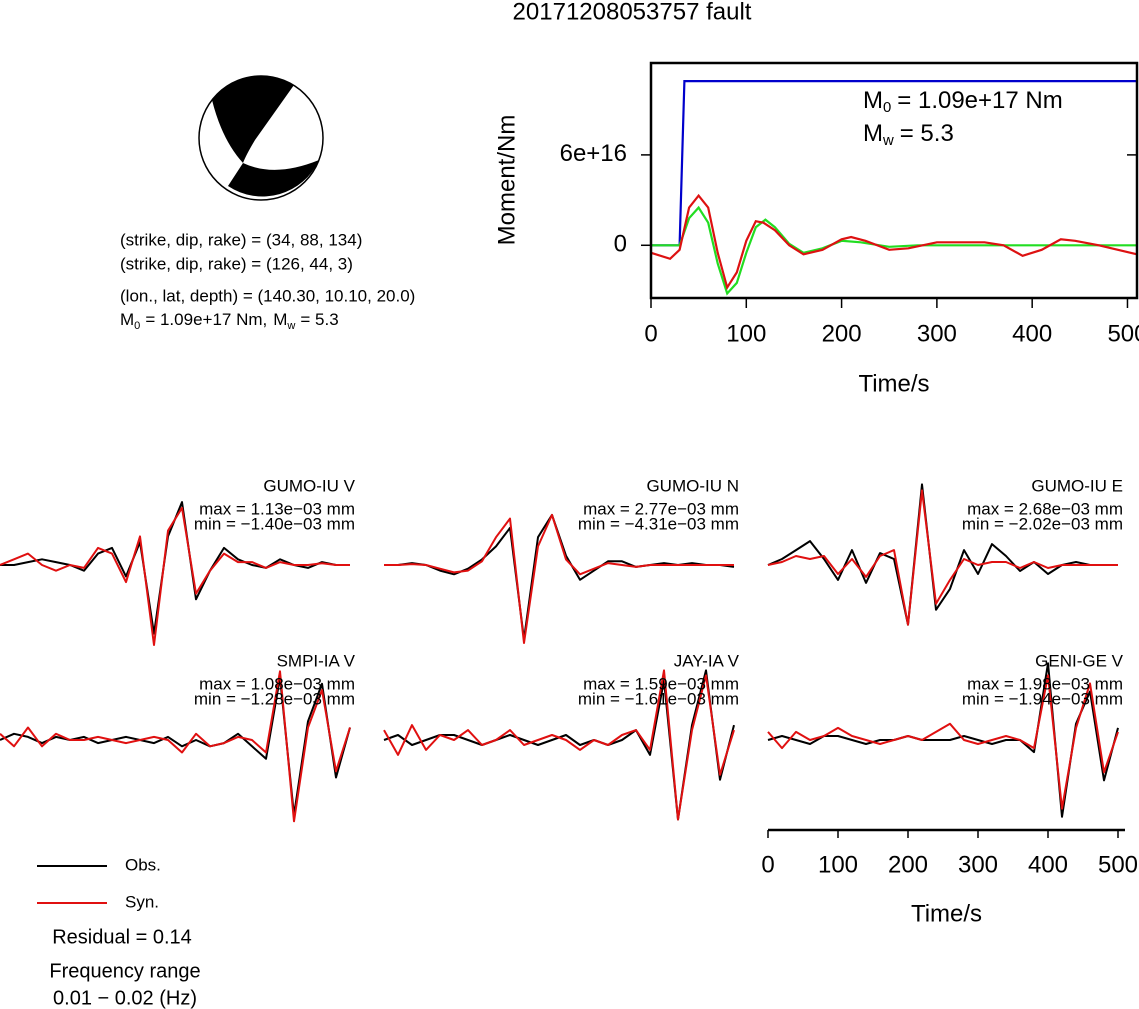 This screenshot has width=1139, height=1009. What do you see at coordinates (707, 660) in the screenshot?
I see `station-label: JAY-IA V` at bounding box center [707, 660].